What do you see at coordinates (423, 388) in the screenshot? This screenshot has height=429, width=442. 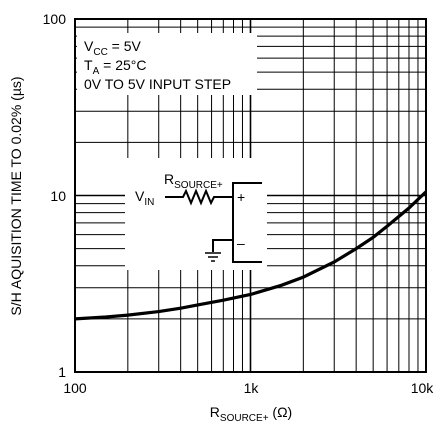 I see `x-tick-label-10k: 10k` at bounding box center [423, 388].